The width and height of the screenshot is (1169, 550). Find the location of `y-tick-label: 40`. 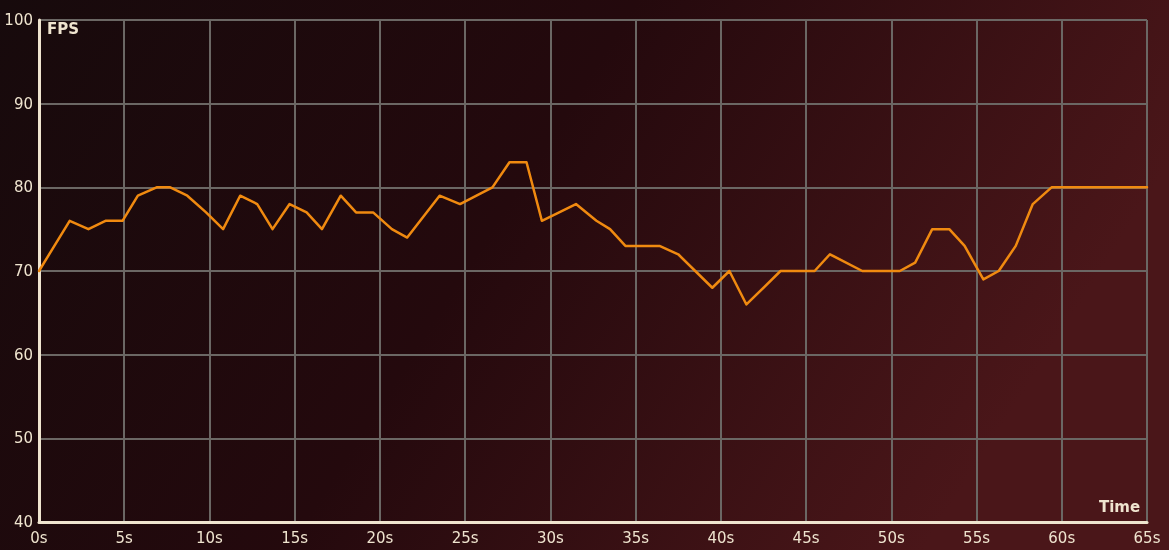

y-tick-label: 40 is located at coordinates (23, 522).